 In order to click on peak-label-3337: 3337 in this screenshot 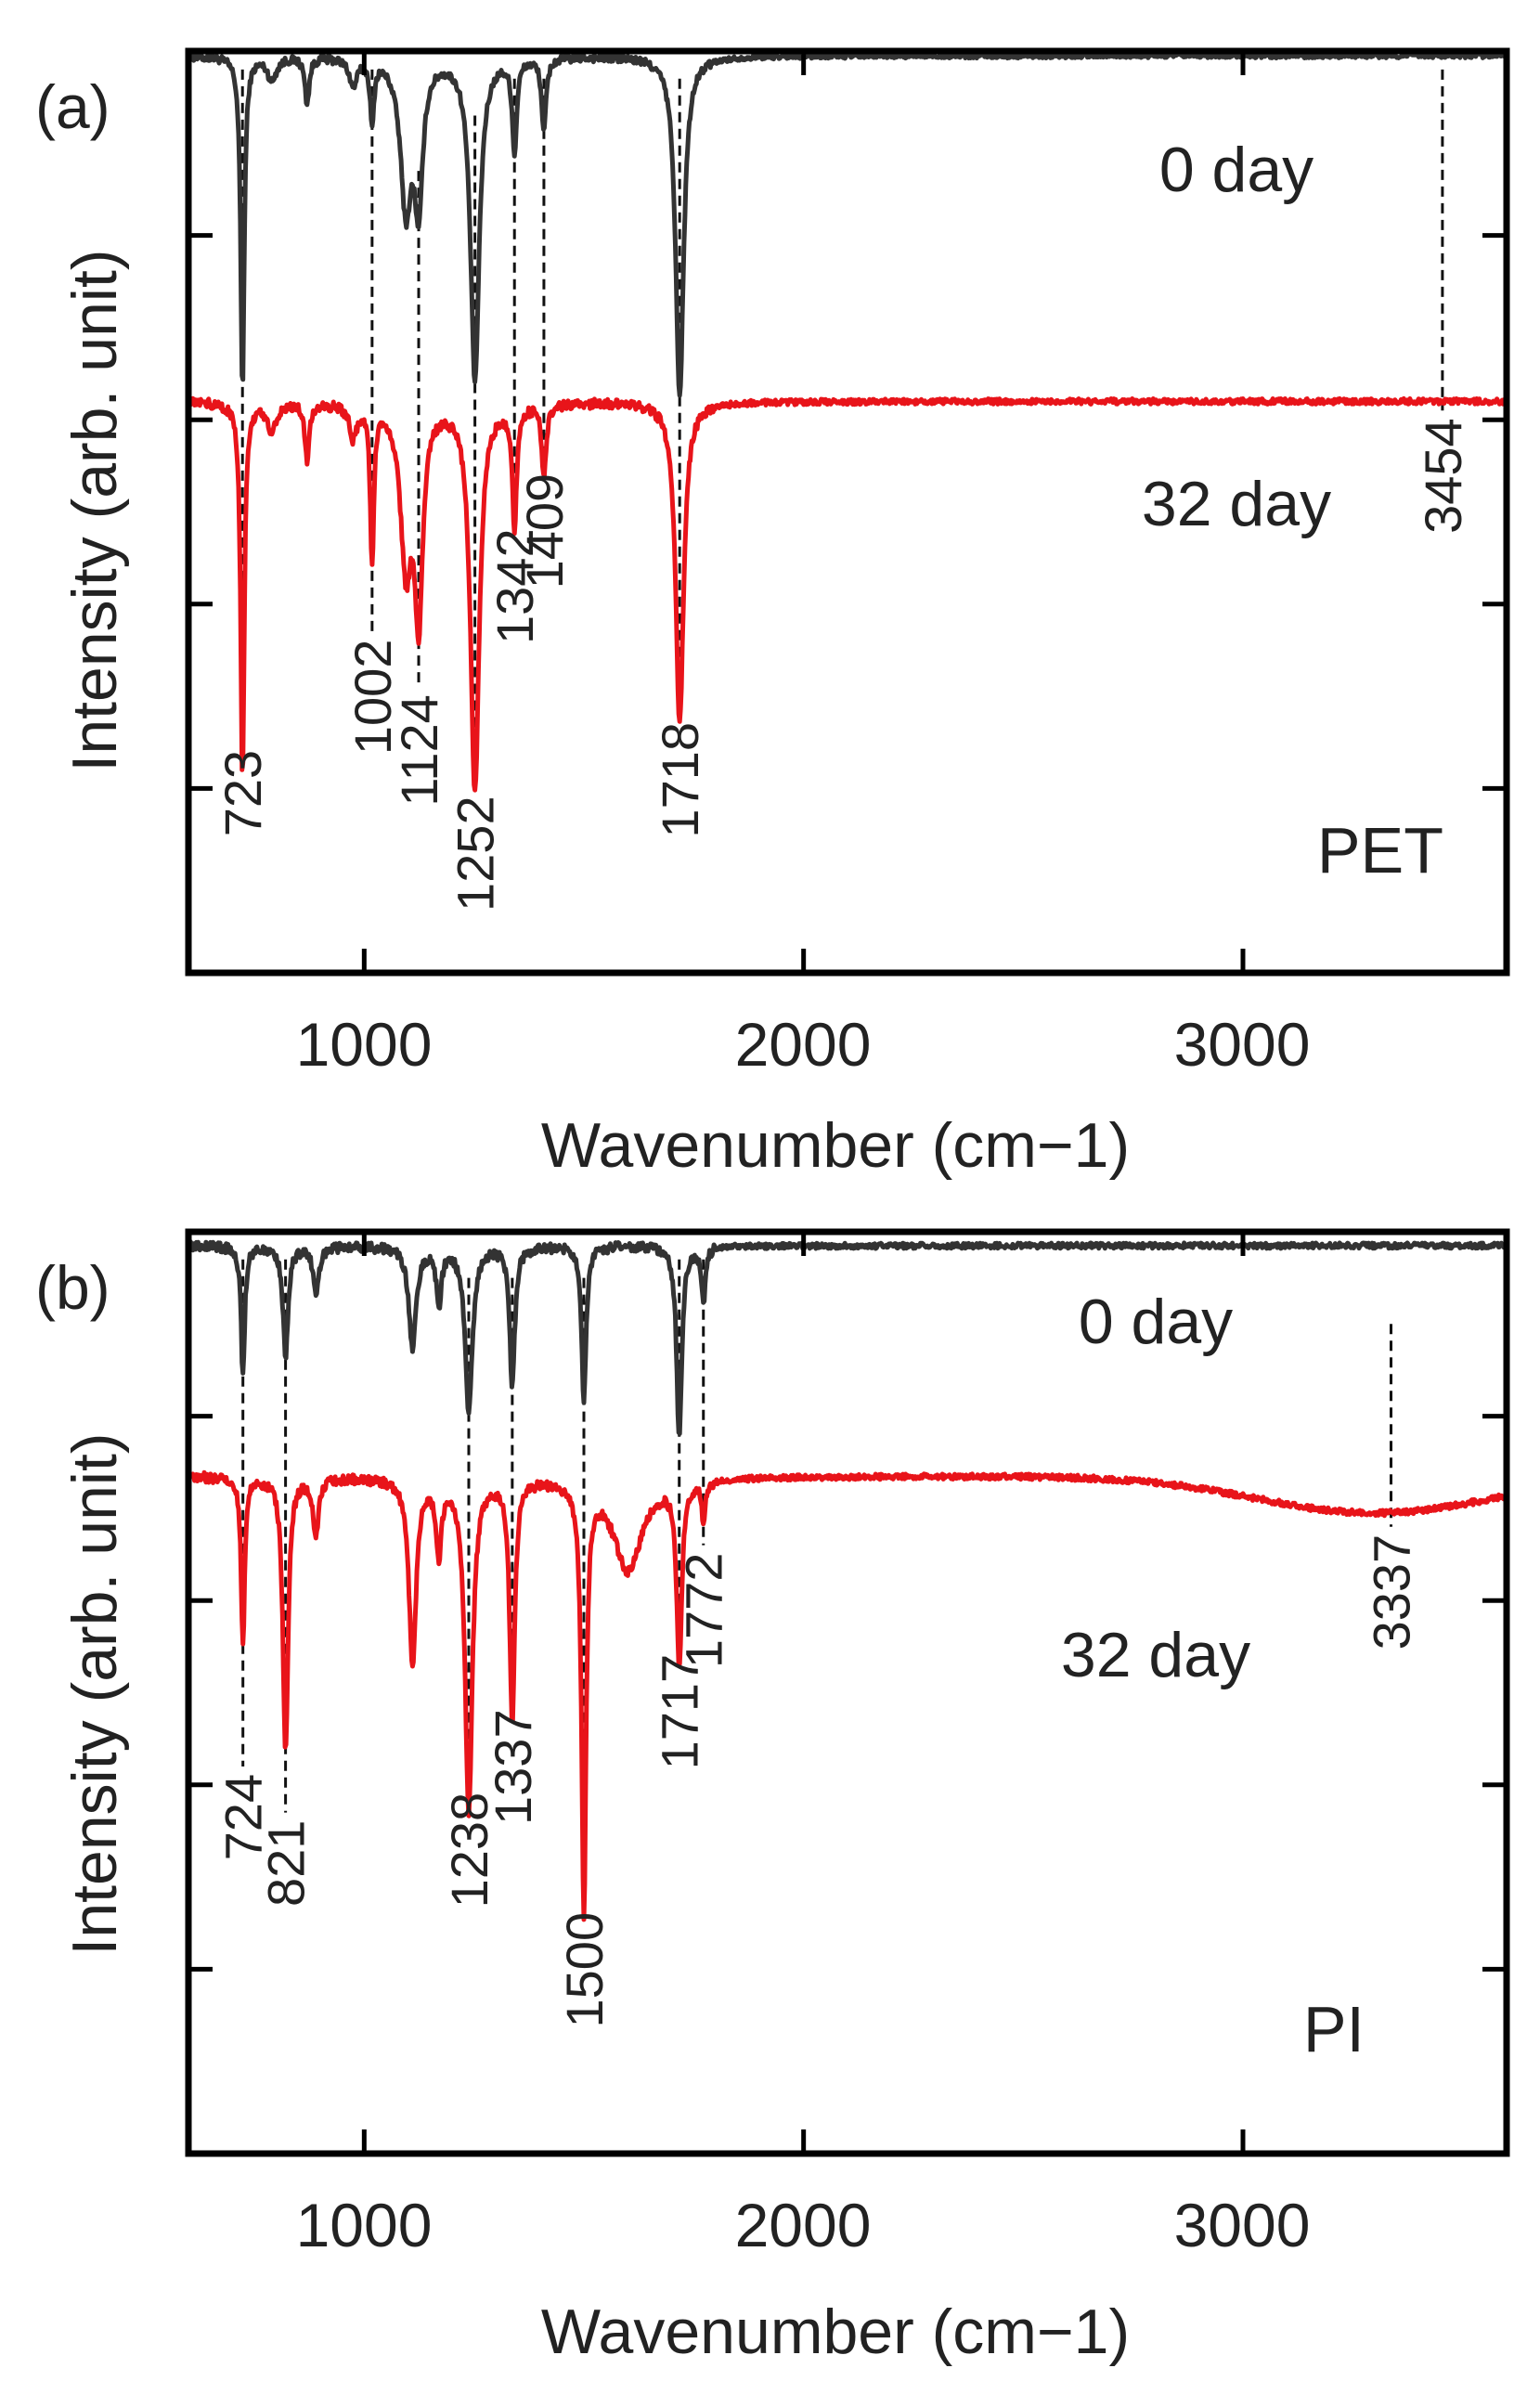, I will do `click(1392, 1592)`.